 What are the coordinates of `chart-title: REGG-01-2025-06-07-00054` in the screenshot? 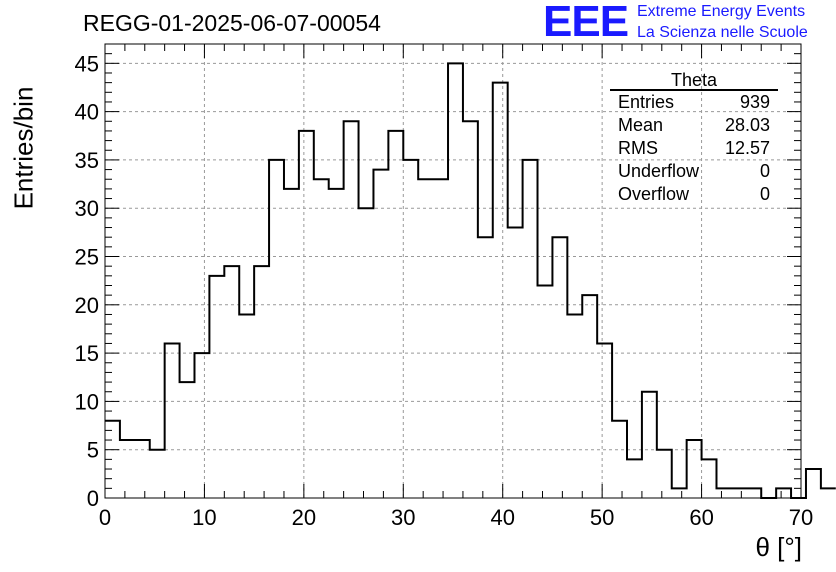 It's located at (232, 23).